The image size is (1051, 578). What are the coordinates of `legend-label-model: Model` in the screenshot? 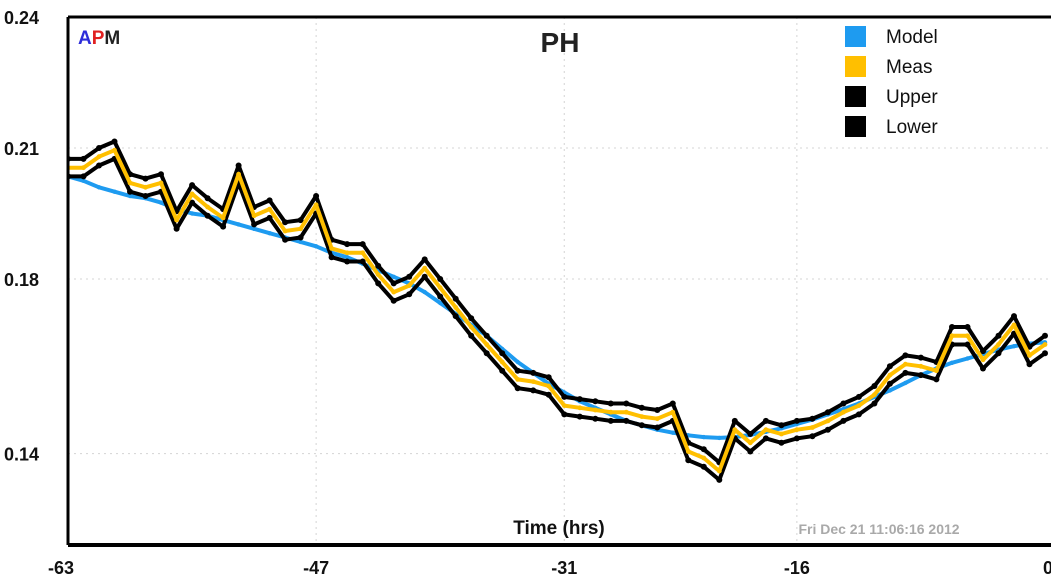 It's located at (912, 37).